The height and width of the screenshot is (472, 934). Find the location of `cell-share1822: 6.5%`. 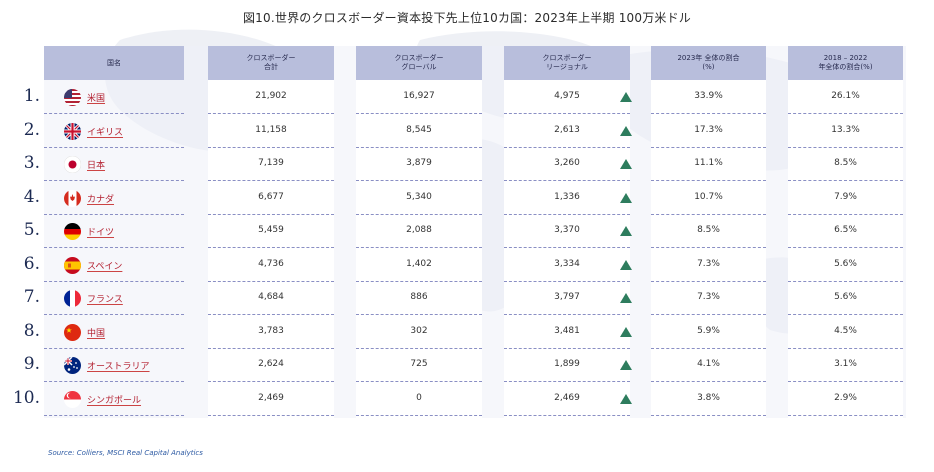

cell-share1822: 6.5% is located at coordinates (845, 230).